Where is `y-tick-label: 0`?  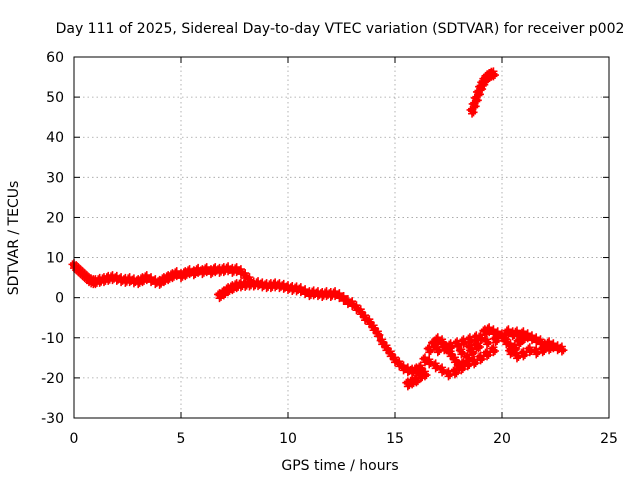
y-tick-label: 0 is located at coordinates (59, 299).